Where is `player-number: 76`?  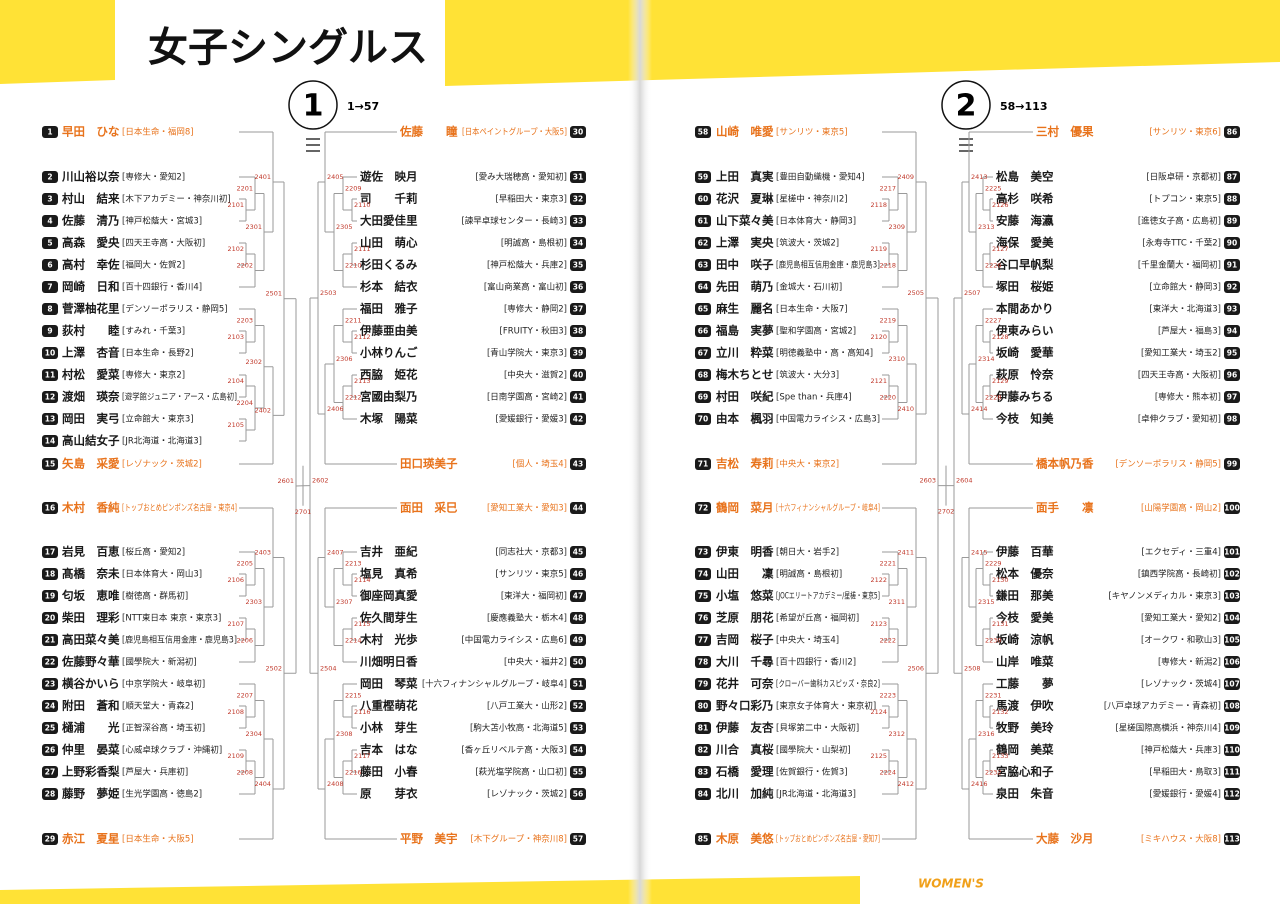
player-number: 76 is located at coordinates (703, 618).